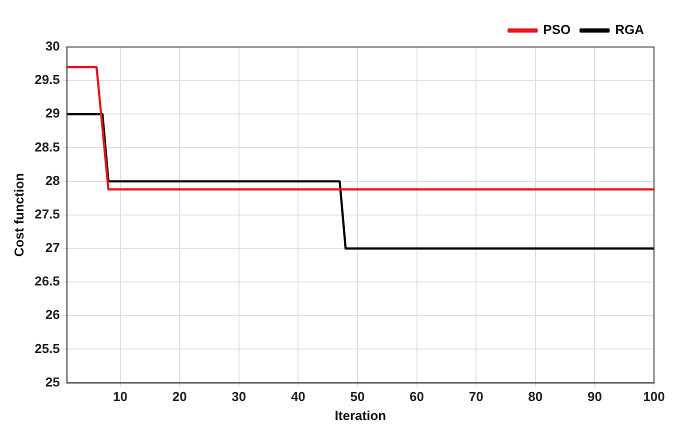 The width and height of the screenshot is (684, 432). What do you see at coordinates (120, 396) in the screenshot?
I see `x-tick-label: 10` at bounding box center [120, 396].